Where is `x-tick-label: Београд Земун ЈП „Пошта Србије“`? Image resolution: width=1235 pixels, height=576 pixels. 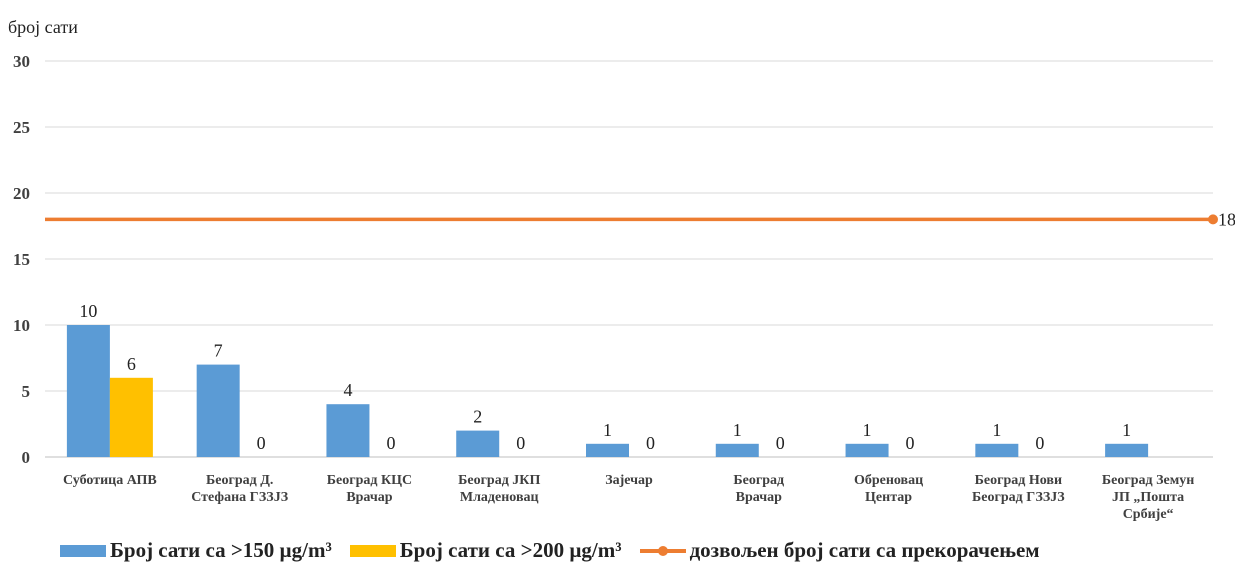
x-tick-label: Београд Земун ЈП „Пошта Србије“ is located at coordinates (1148, 497).